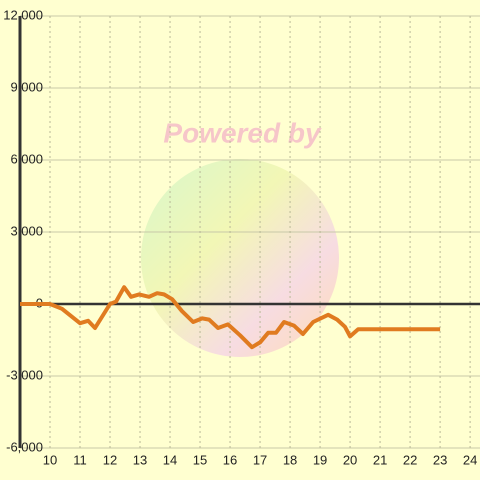  I want to click on y-tick-label: 12,000, so click(23, 14).